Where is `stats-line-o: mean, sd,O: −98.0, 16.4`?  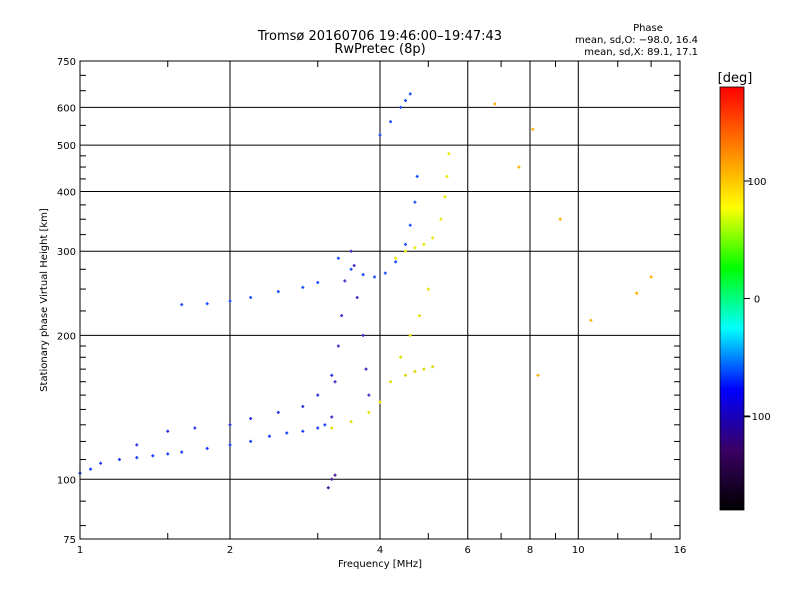 stats-line-o: mean, sd,O: −98.0, 16.4 is located at coordinates (636, 40).